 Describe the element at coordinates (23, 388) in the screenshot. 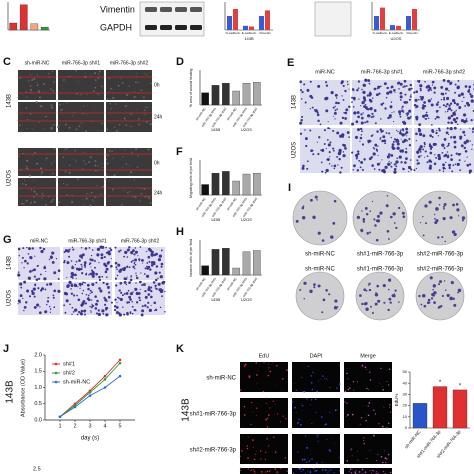

I see `y-axis-label: Absorbance (OD Value)` at that location.